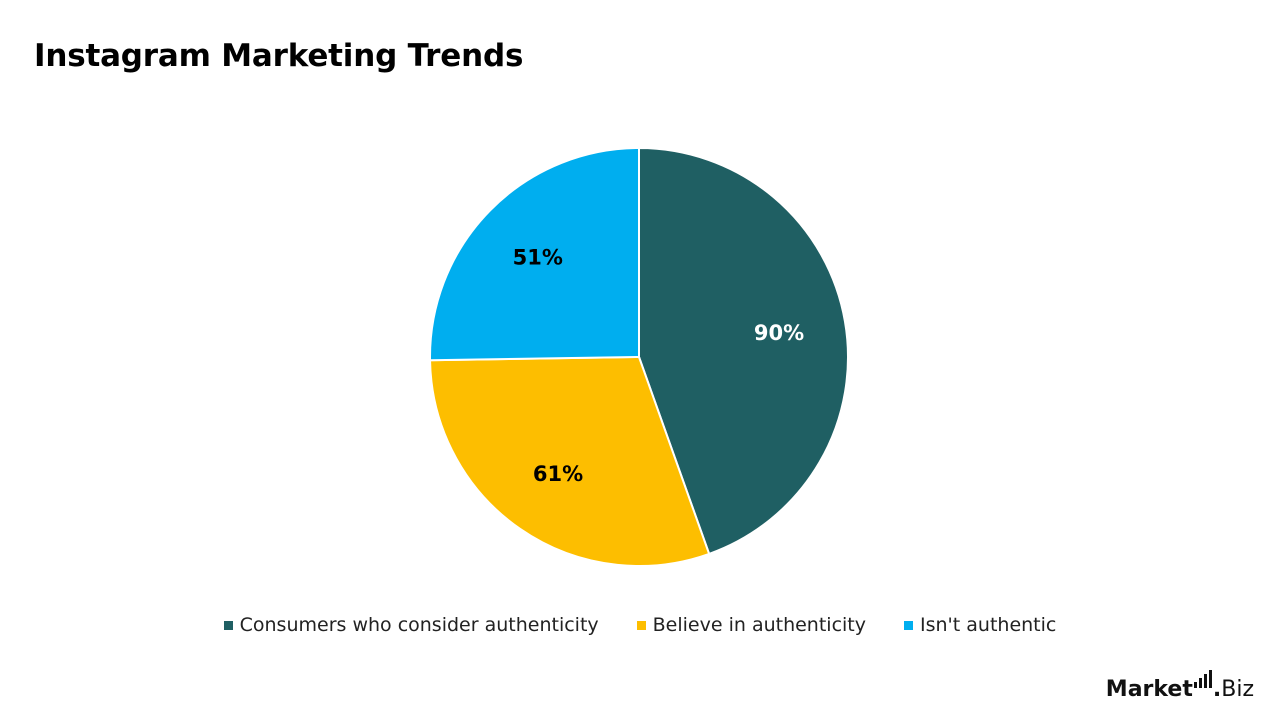 The width and height of the screenshot is (1280, 720). I want to click on legend-item-0: Consumers who consider authenticity, so click(411, 625).